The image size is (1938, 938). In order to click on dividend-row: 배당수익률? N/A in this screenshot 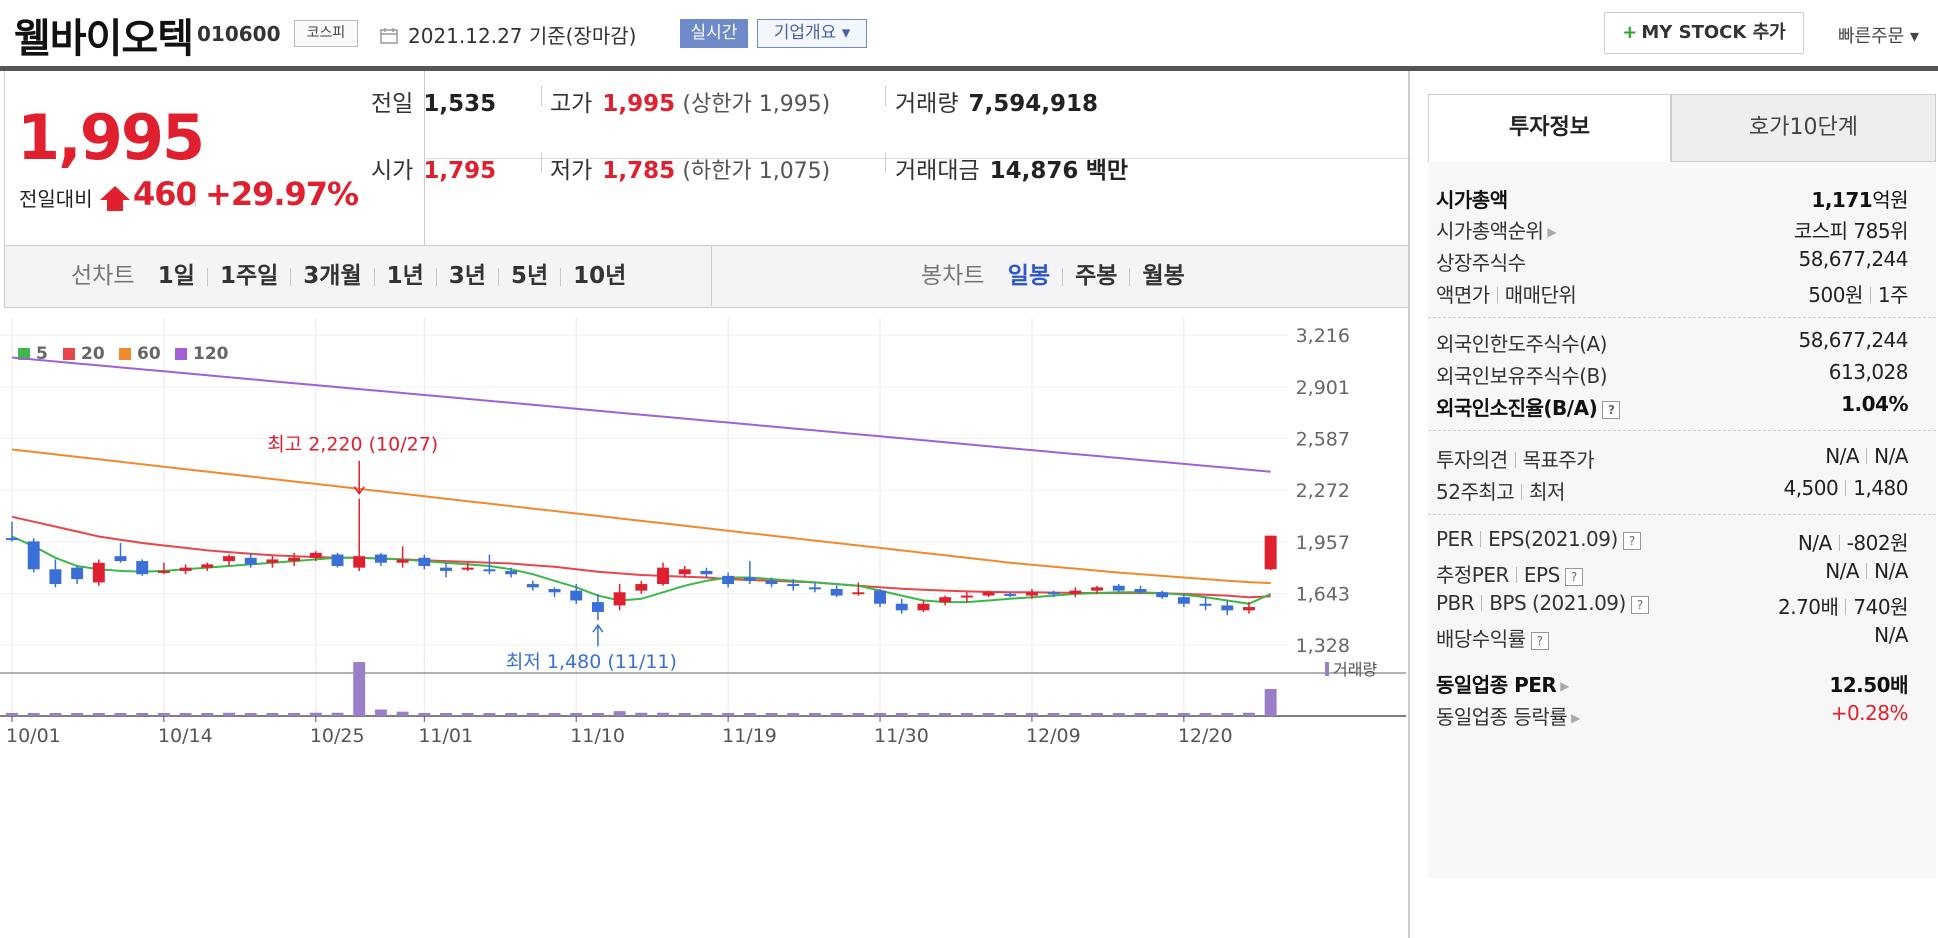, I will do `click(1672, 638)`.